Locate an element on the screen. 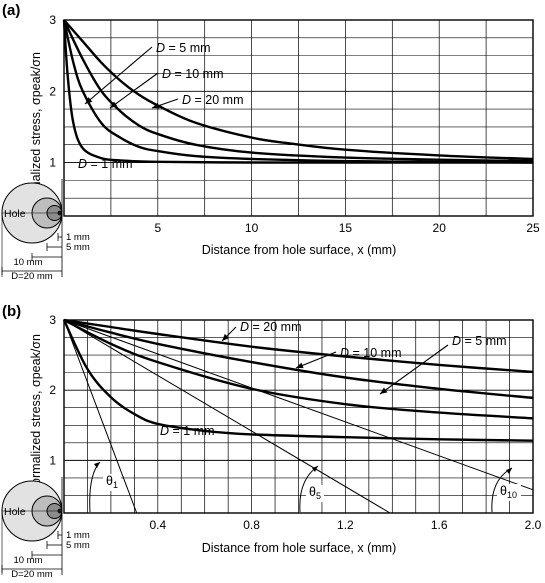 The height and width of the screenshot is (583, 545). x-tick-label: 0.8 is located at coordinates (251, 525).